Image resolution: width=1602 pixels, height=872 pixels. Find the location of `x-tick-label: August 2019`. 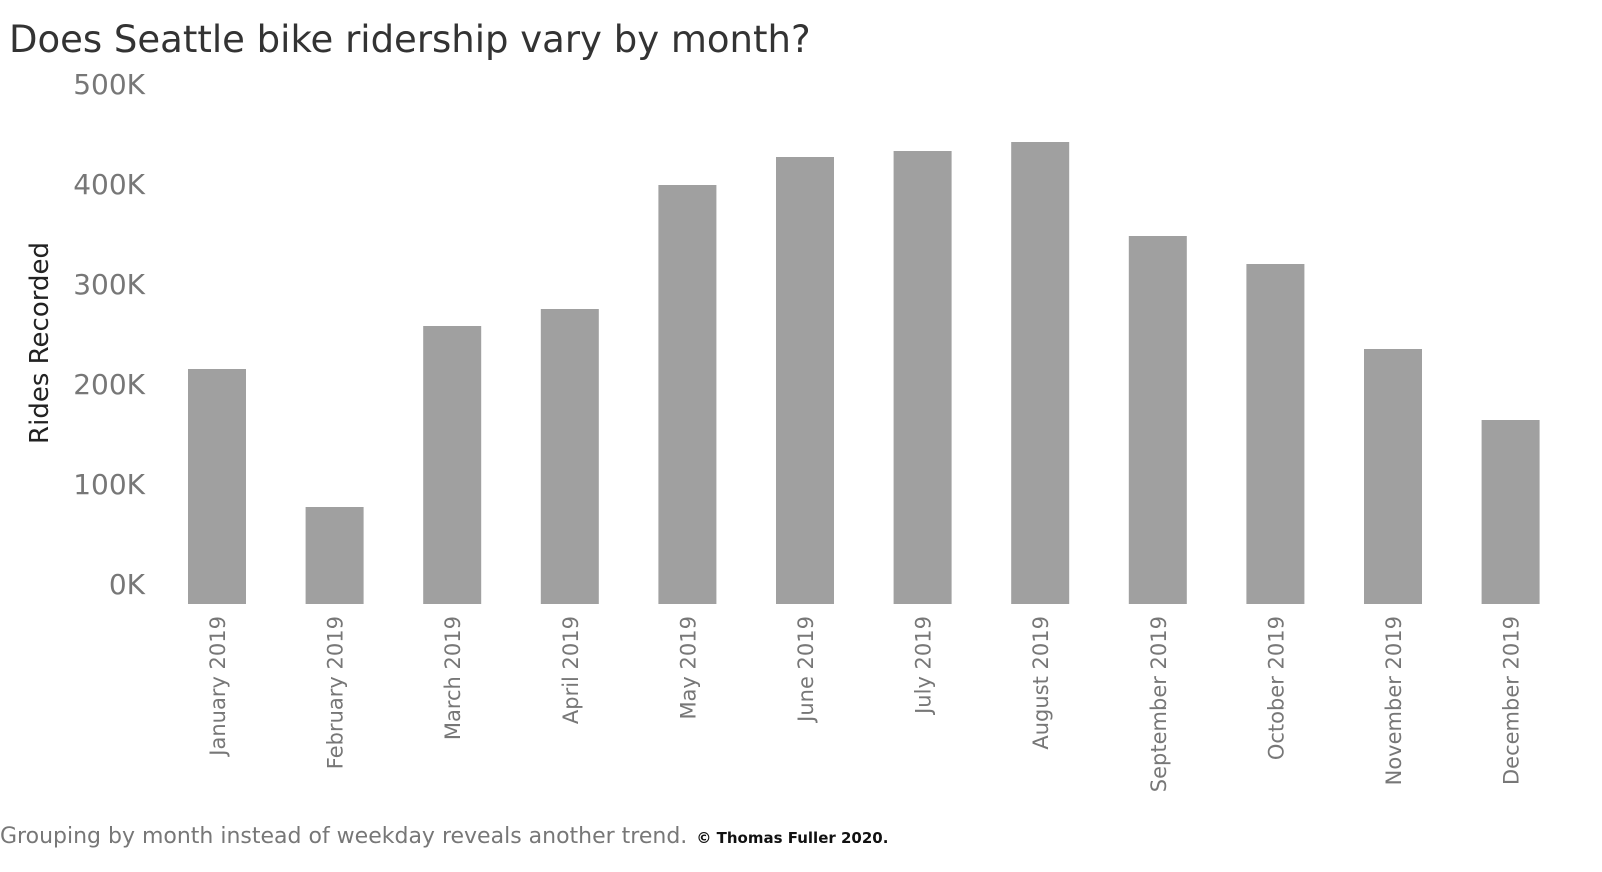

x-tick-label: August 2019 is located at coordinates (1041, 683).